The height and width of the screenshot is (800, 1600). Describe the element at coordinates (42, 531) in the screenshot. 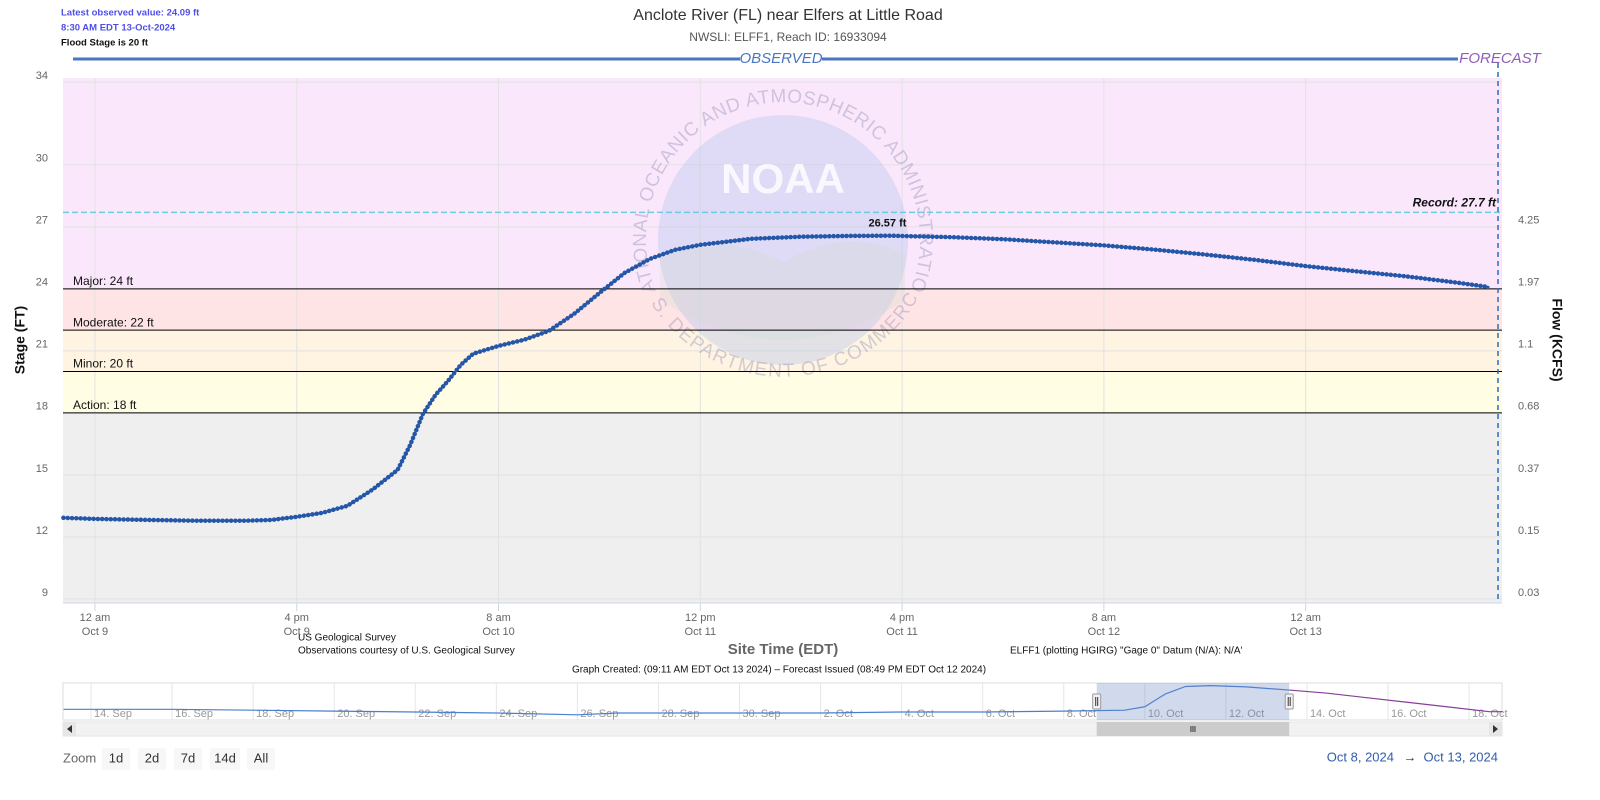

I see `y-tick-label: 12` at that location.